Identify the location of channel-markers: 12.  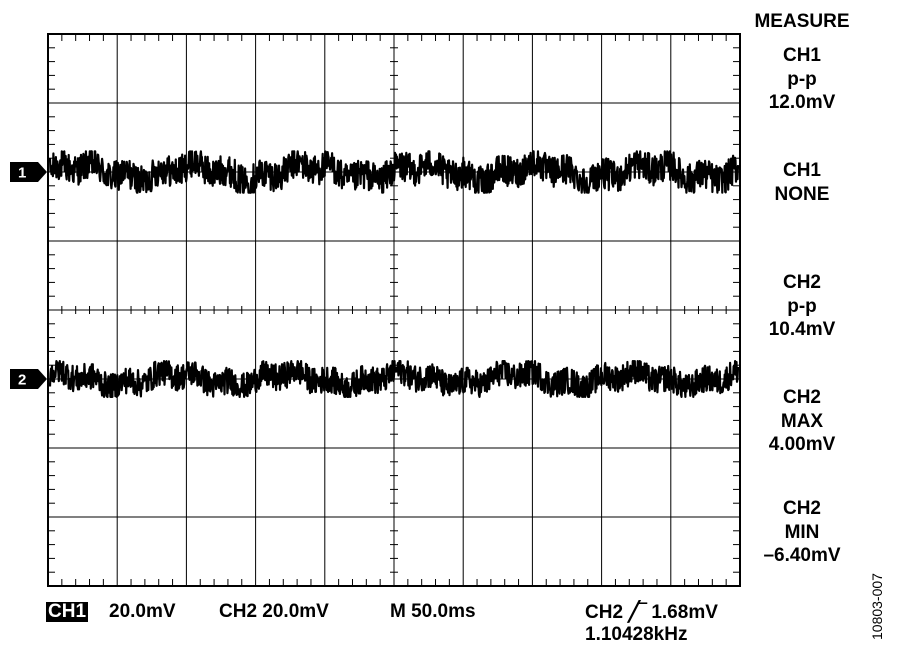
(28, 275).